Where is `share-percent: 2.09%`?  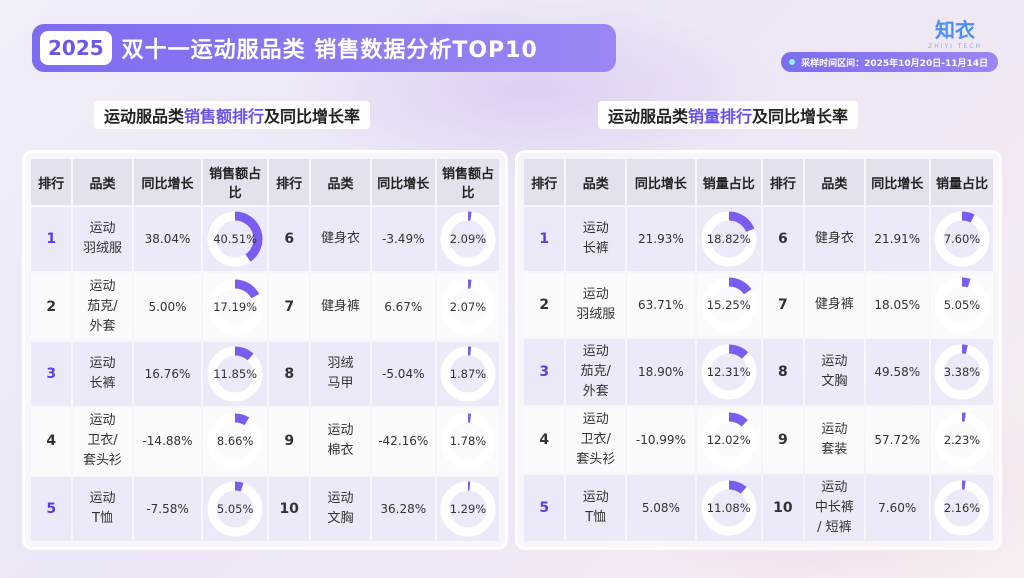
share-percent: 2.09% is located at coordinates (468, 239).